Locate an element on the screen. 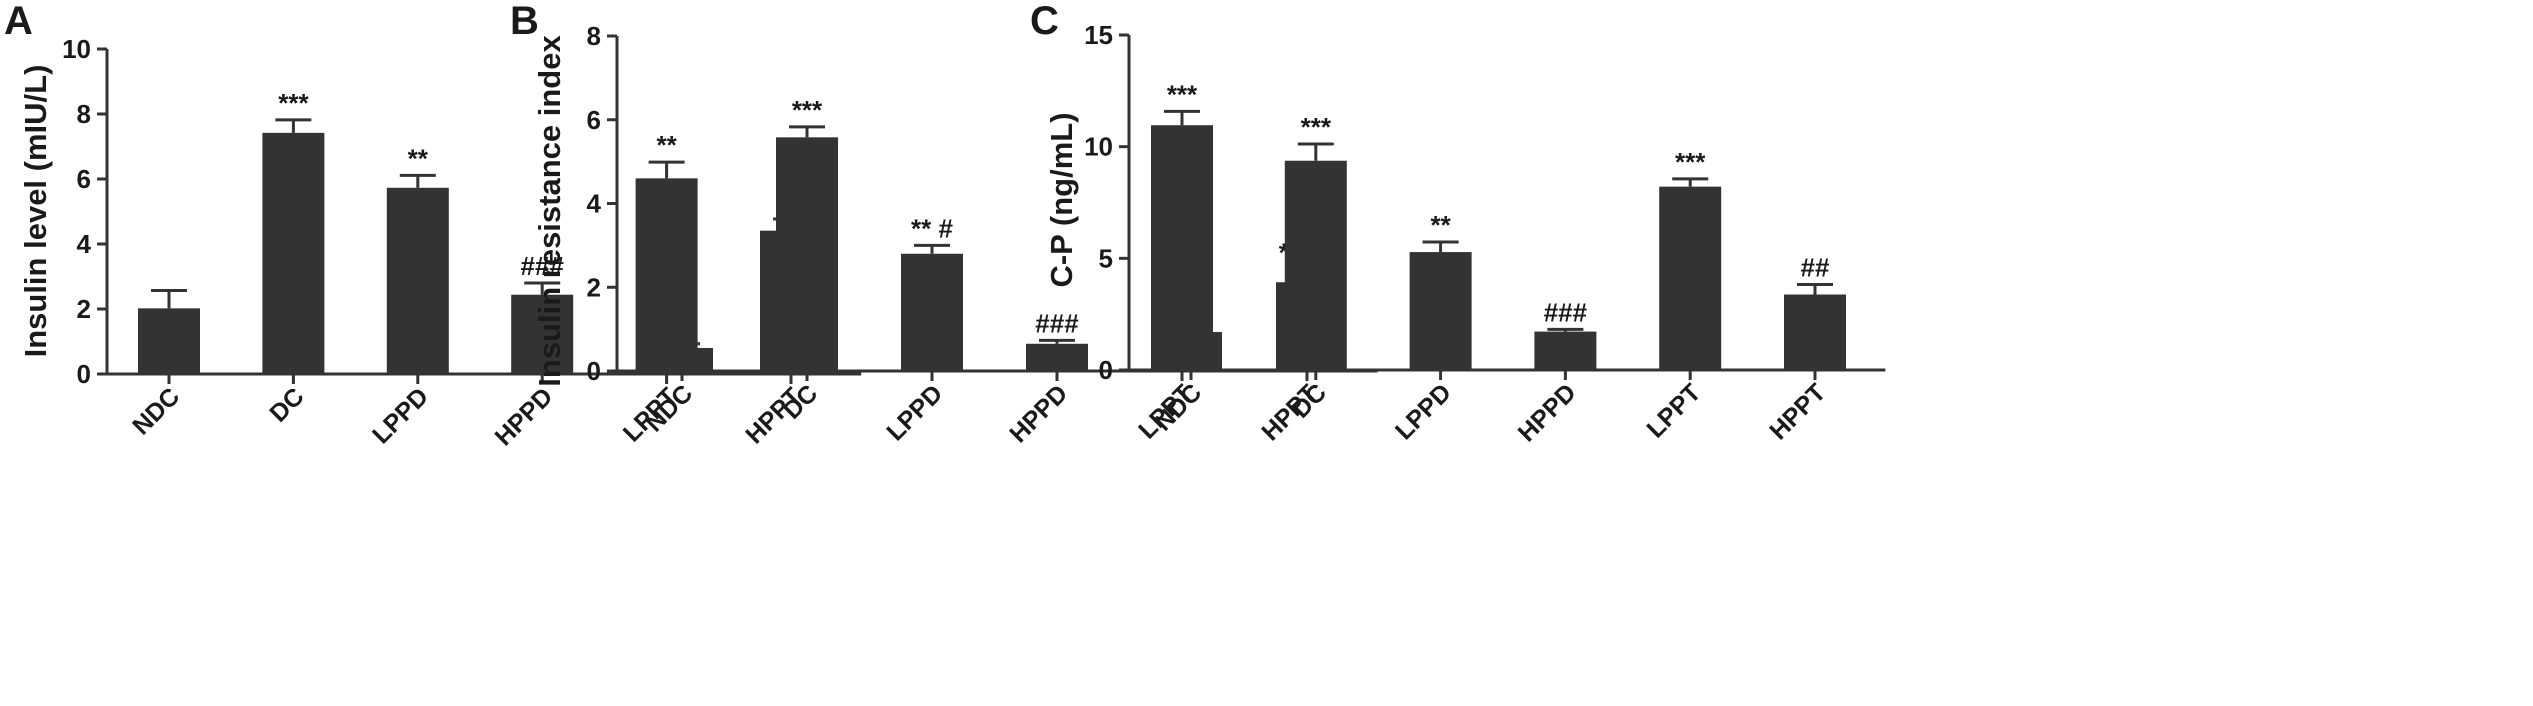  panel-letter: A is located at coordinates (18, 21).